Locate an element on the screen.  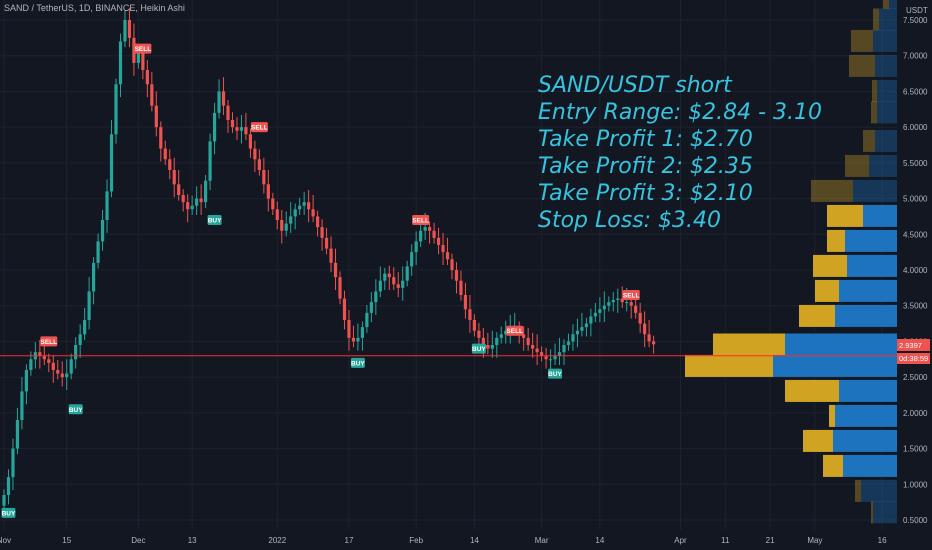
y-tick-label: 7.5000 is located at coordinates (915, 20).